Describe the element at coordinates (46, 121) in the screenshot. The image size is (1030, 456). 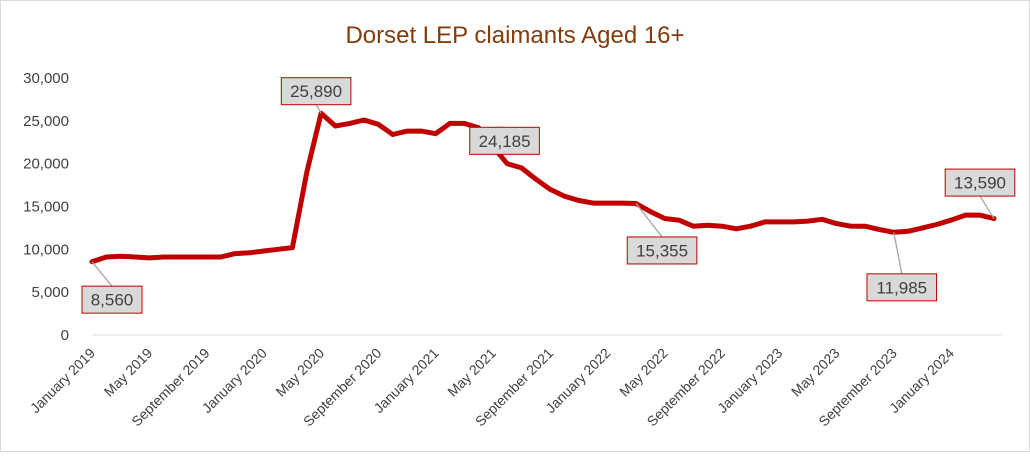
I see `y-tick-label: 25,000` at that location.